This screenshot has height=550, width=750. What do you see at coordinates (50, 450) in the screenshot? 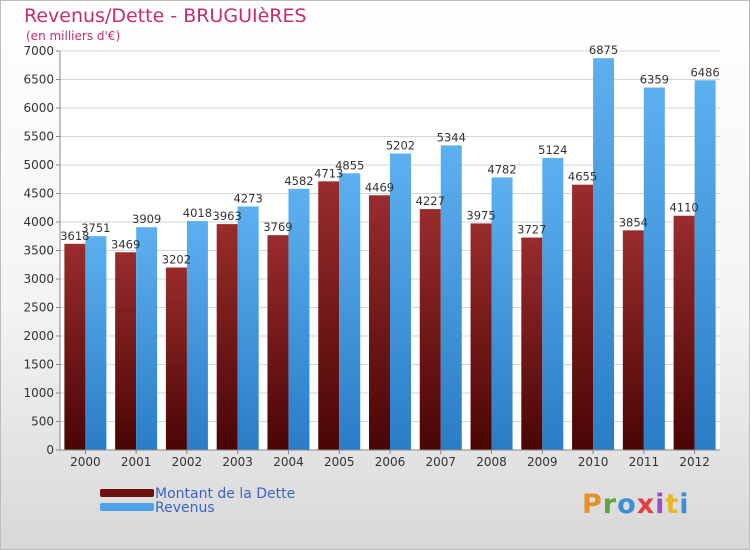
I see `y-tick-label: 0` at bounding box center [50, 450].